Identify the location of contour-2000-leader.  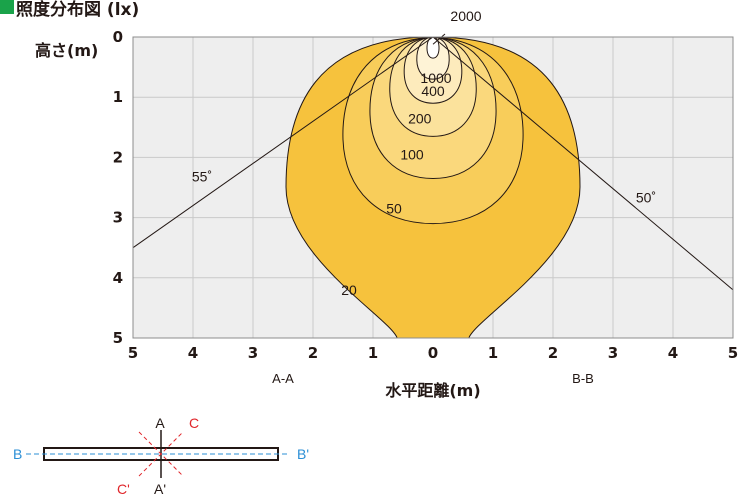
(439, 39).